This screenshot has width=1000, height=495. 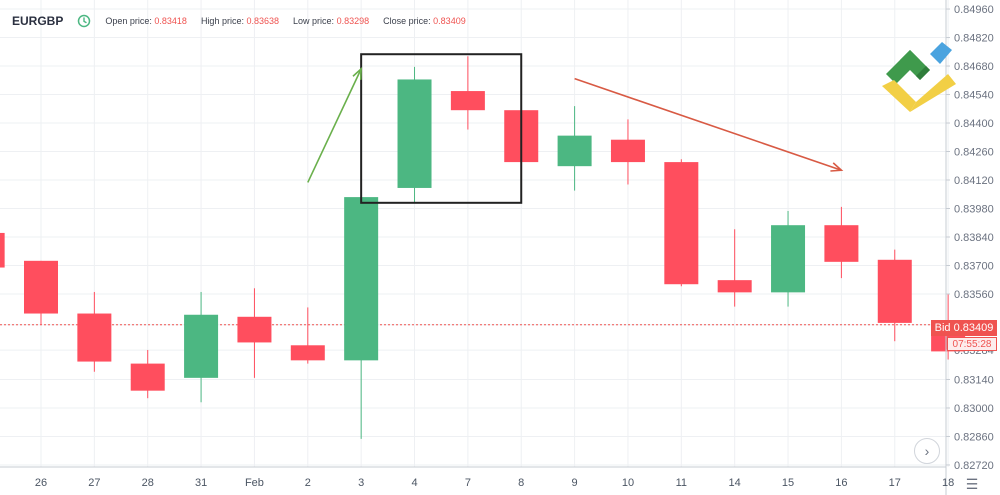 I want to click on y-tick-label: 0.83980, so click(x=974, y=210).